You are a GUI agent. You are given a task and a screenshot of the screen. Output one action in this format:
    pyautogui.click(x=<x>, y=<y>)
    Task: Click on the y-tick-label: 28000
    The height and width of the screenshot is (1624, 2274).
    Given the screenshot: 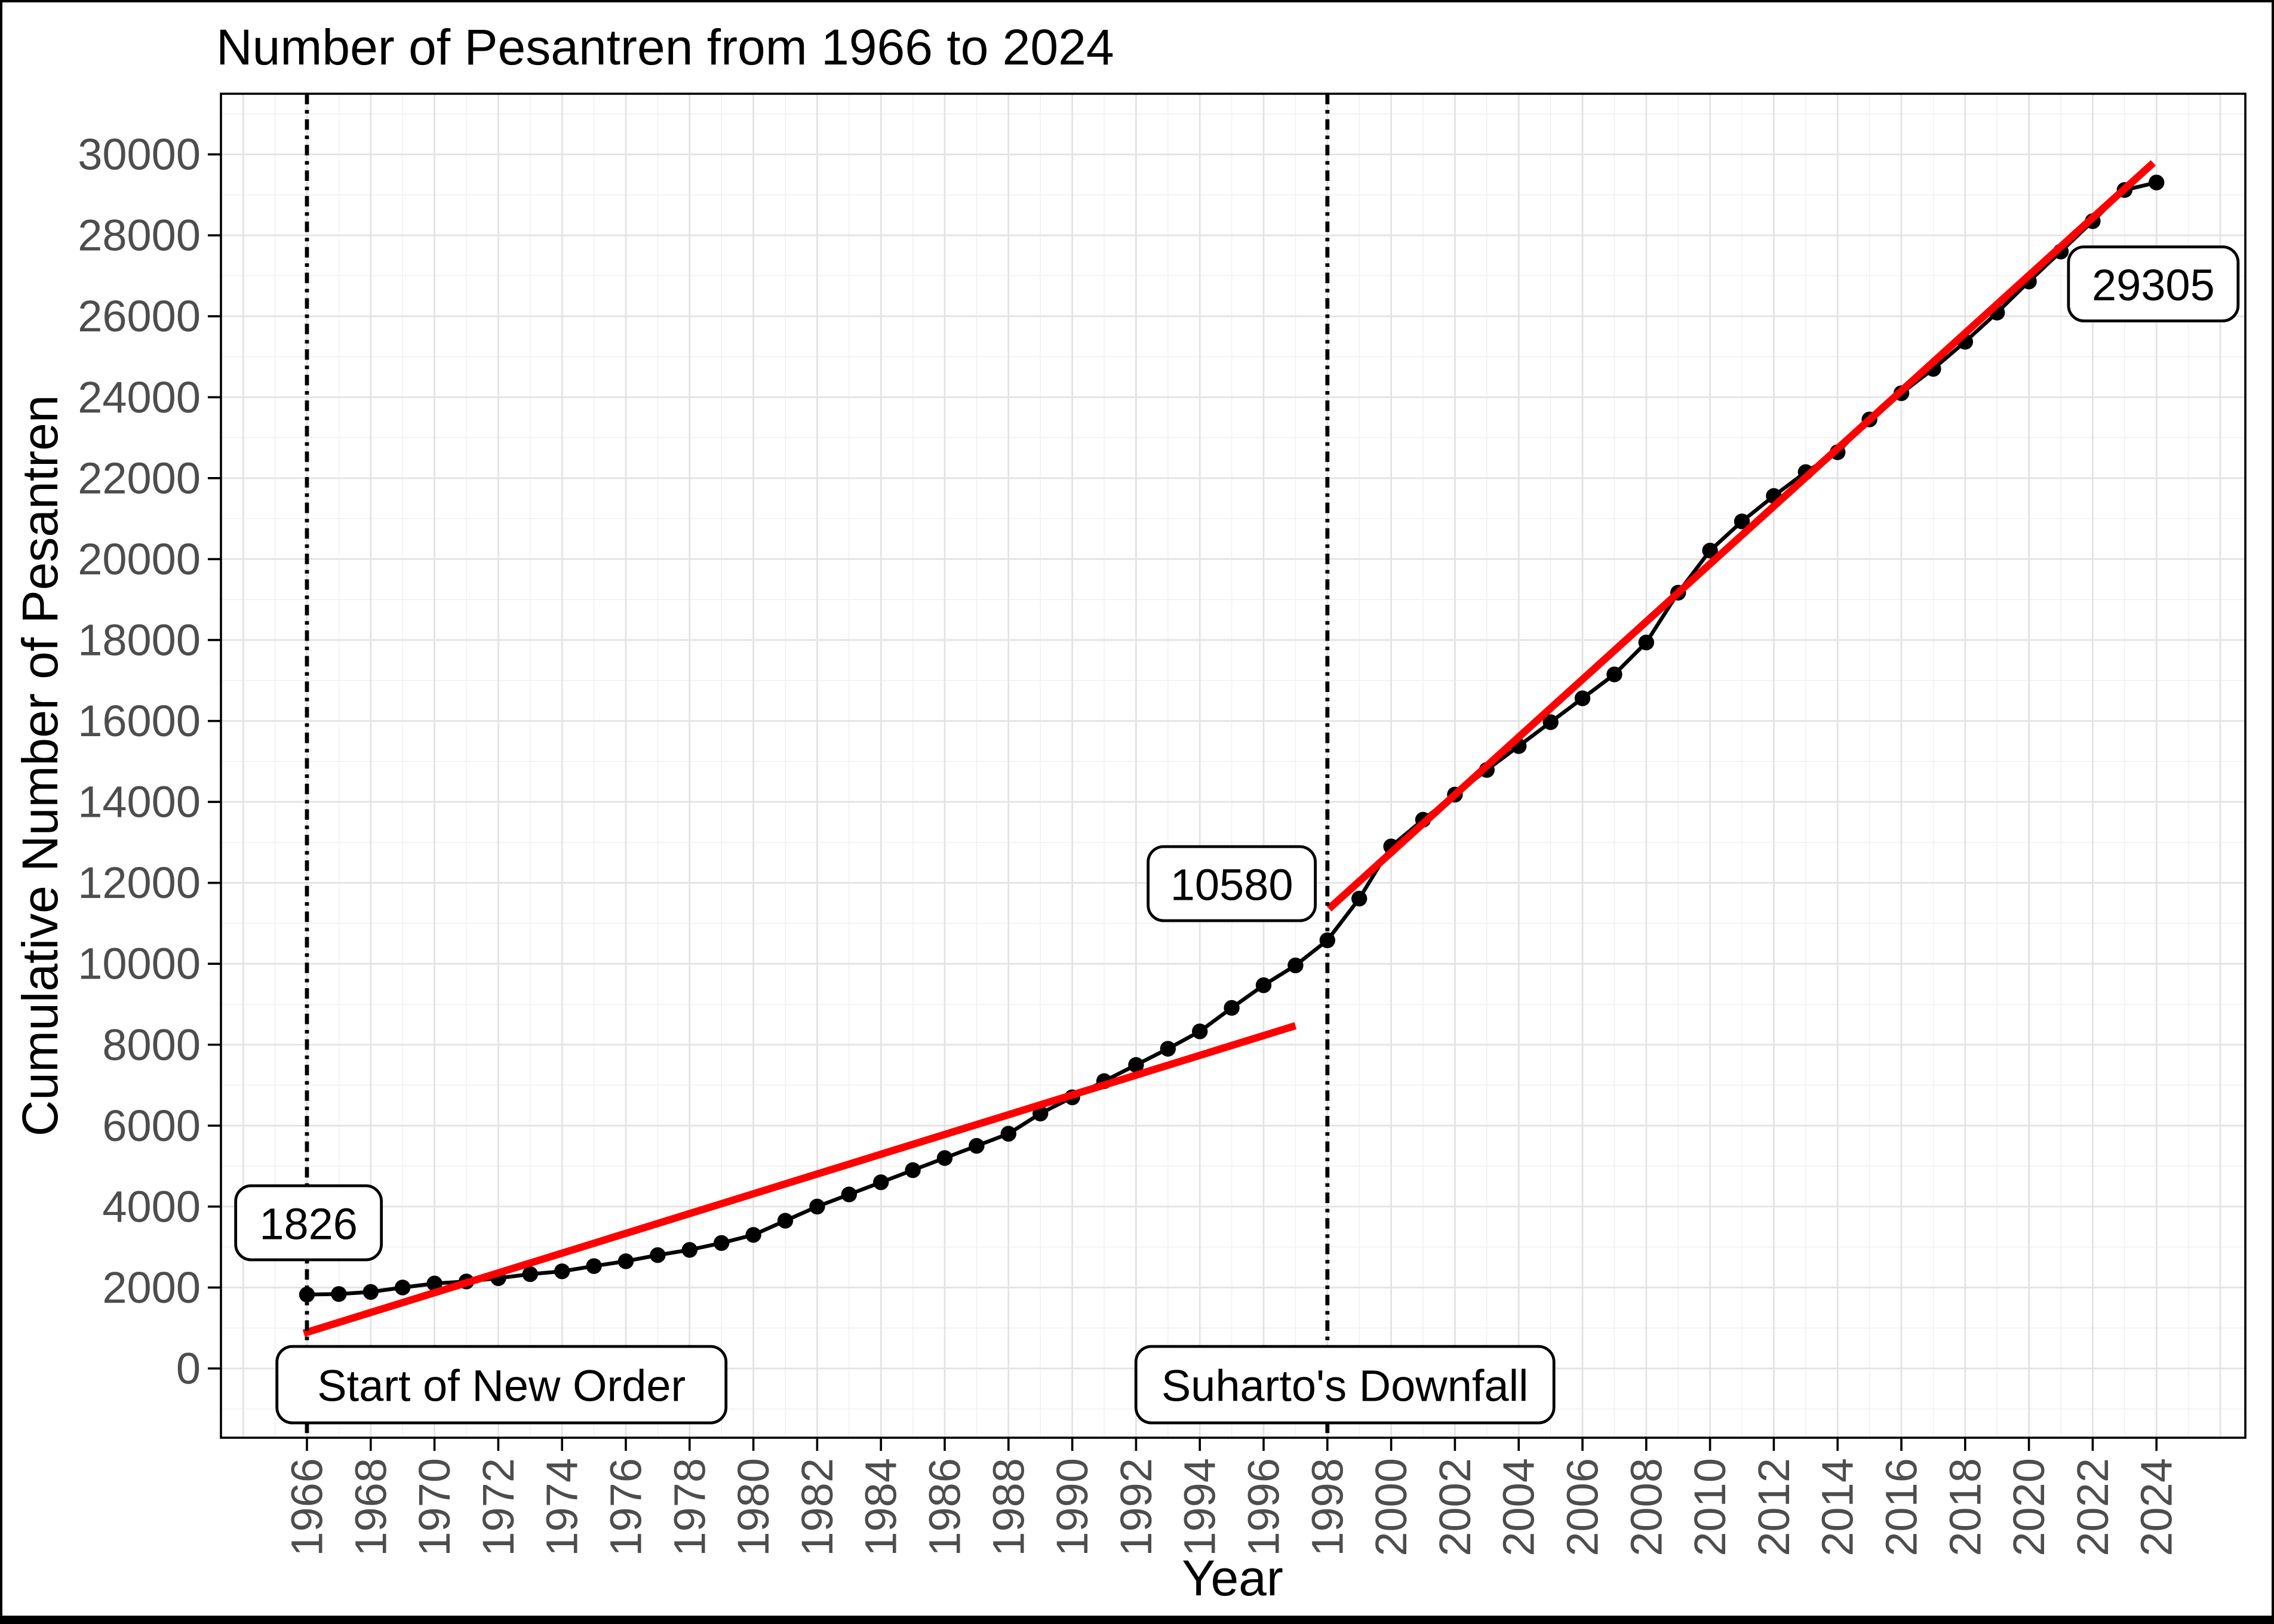 What is the action you would take?
    pyautogui.click(x=139, y=235)
    